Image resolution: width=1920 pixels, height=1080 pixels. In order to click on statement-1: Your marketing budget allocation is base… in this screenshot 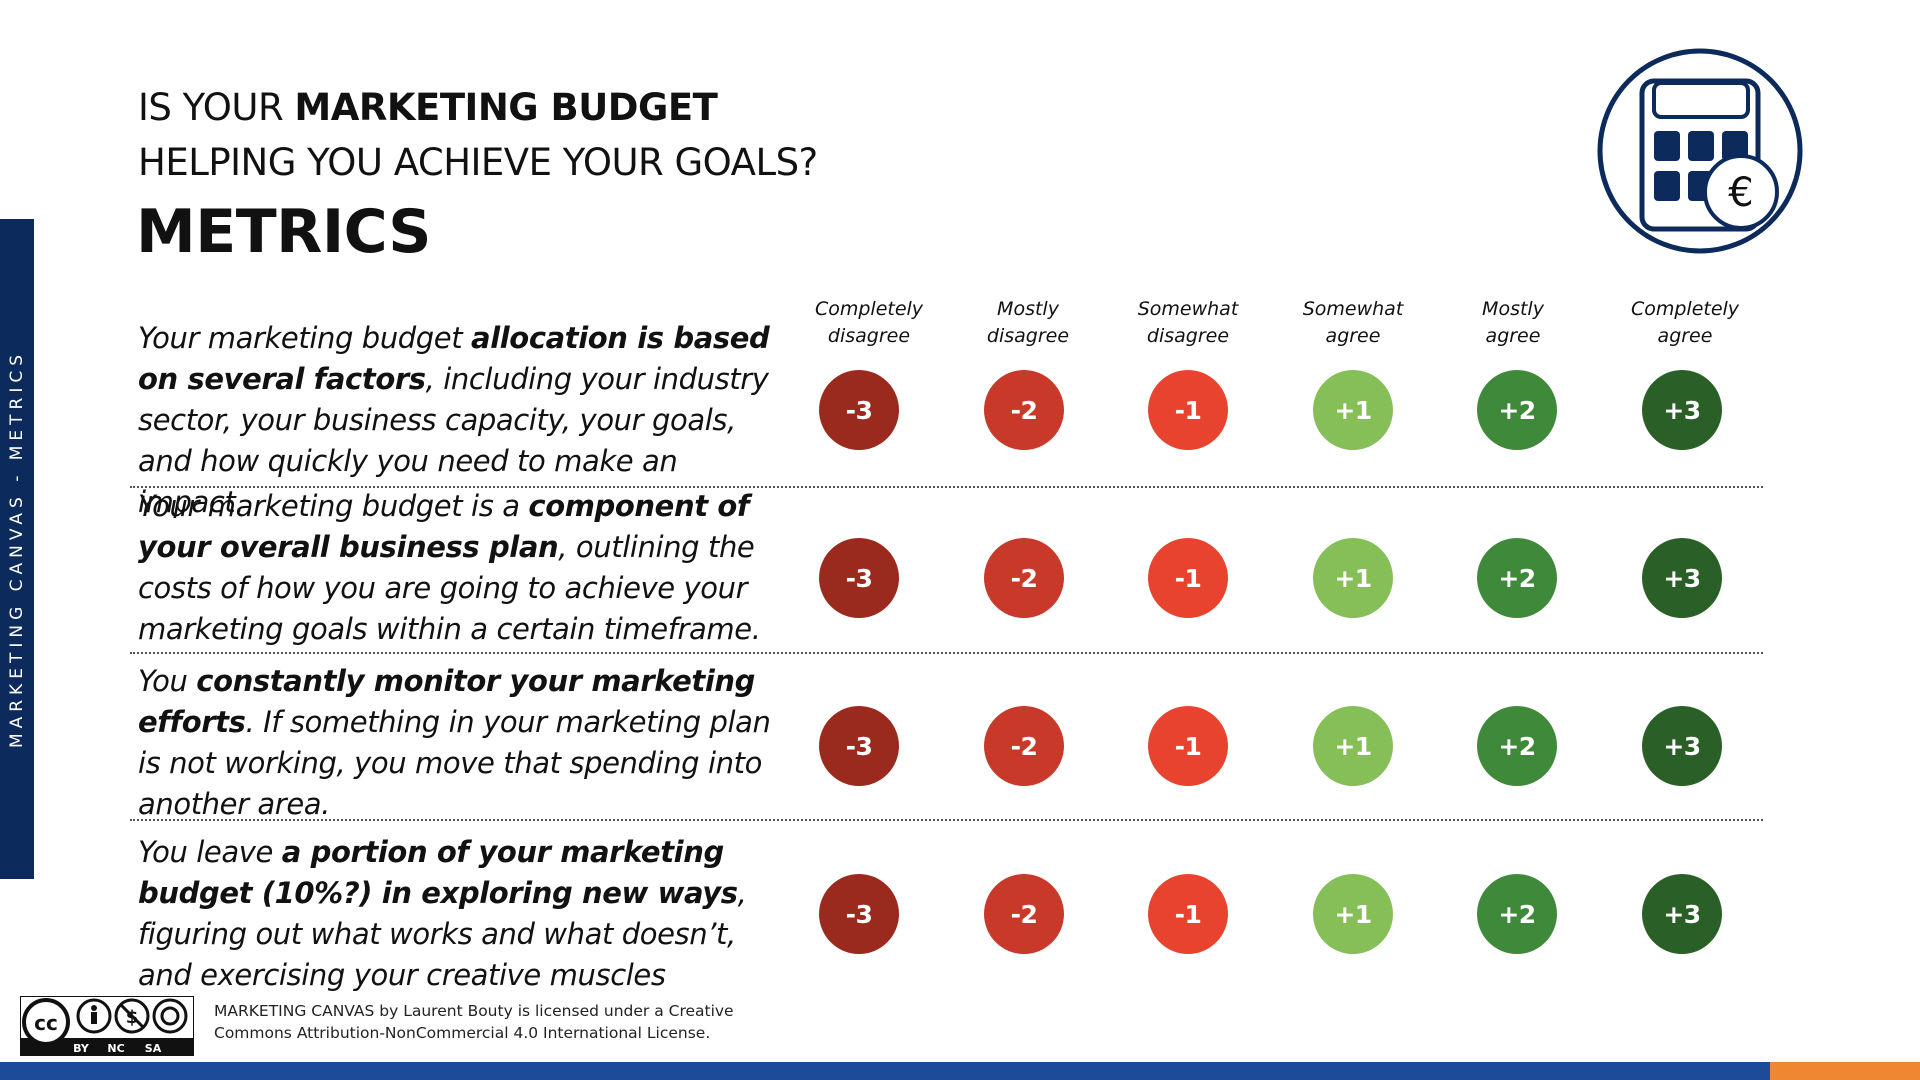, I will do `click(454, 420)`.